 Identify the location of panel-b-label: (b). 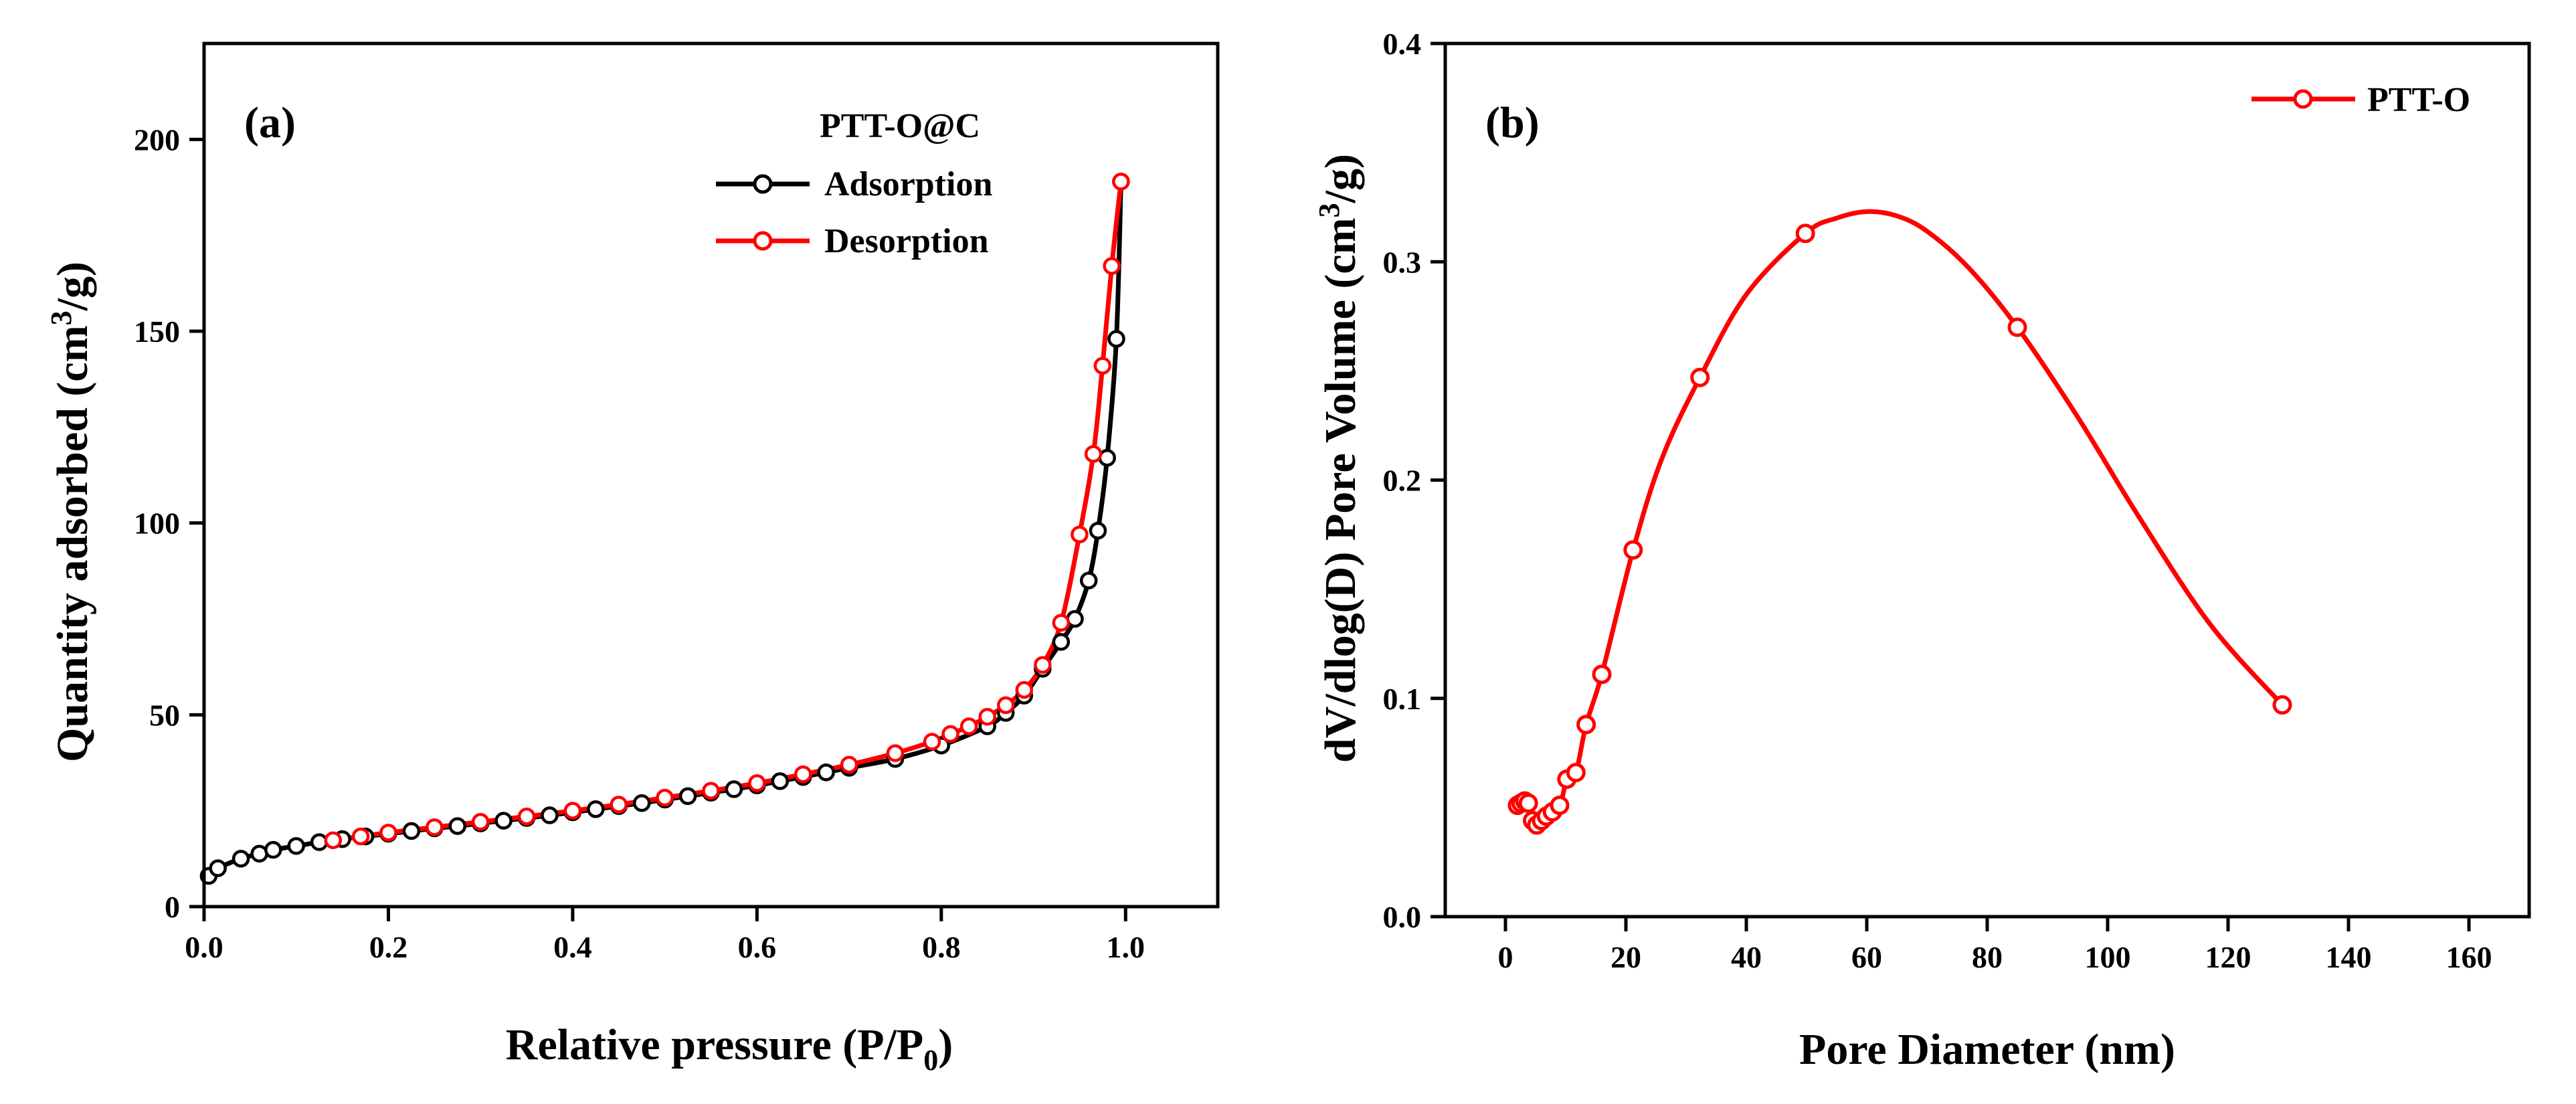
(1512, 122).